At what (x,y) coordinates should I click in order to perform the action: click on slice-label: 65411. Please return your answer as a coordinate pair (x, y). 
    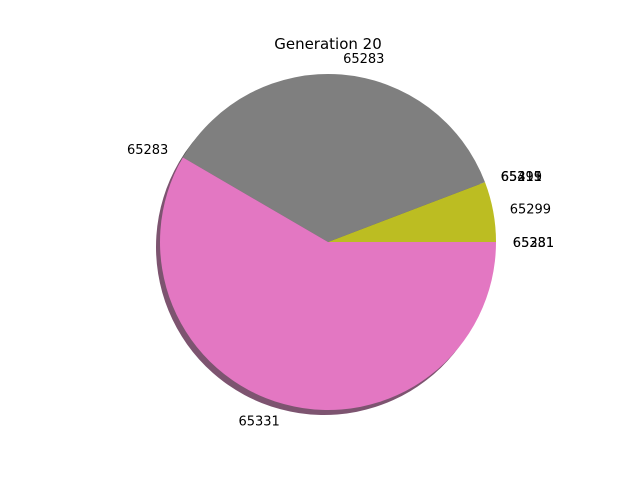
    Looking at the image, I should click on (521, 177).